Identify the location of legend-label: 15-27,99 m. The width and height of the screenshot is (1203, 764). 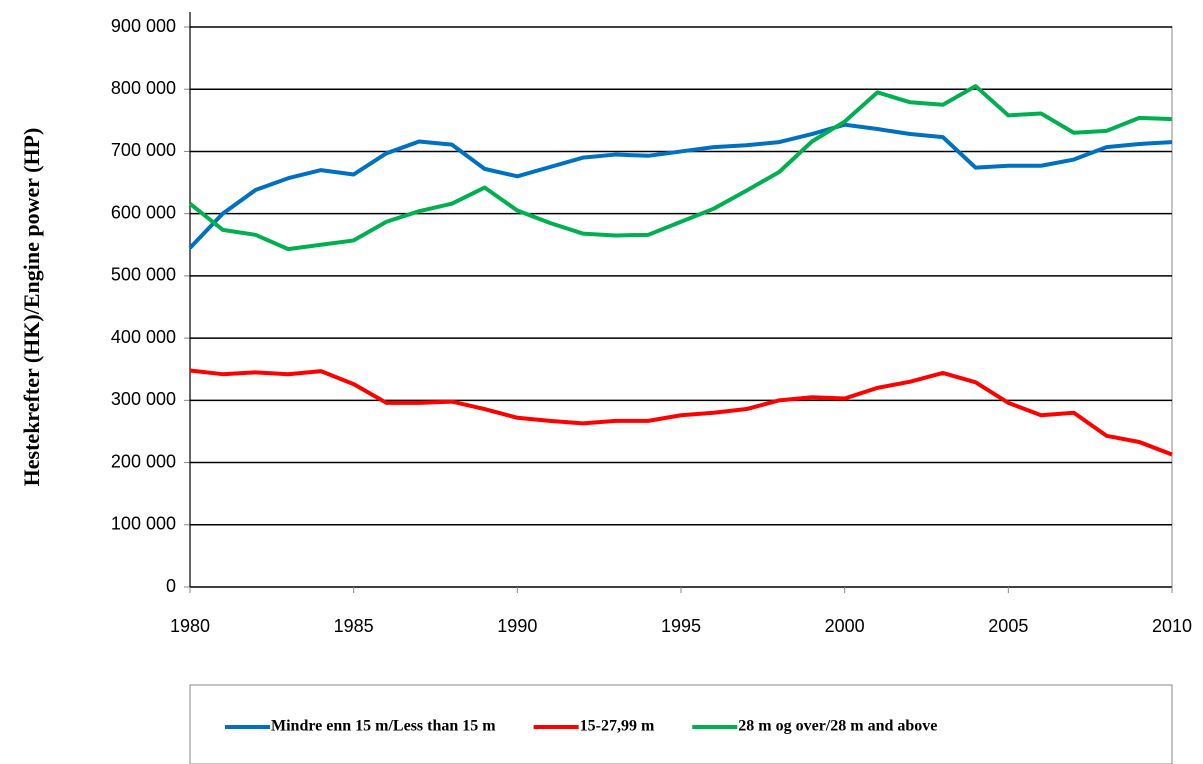
(617, 726).